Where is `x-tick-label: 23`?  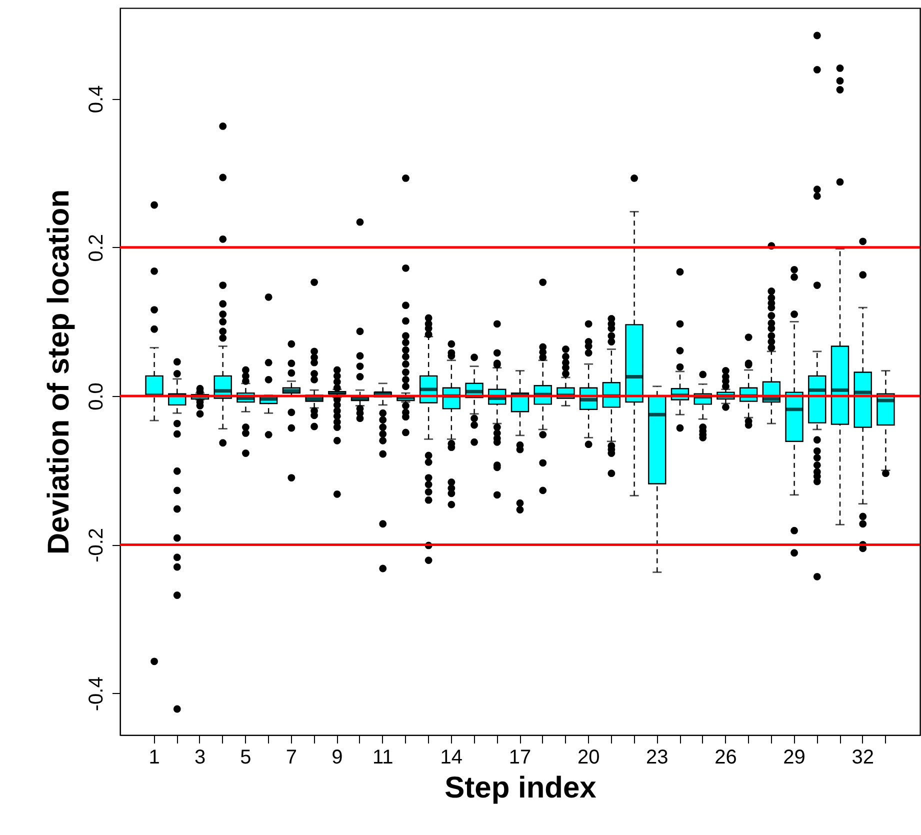
x-tick-label: 23 is located at coordinates (657, 757).